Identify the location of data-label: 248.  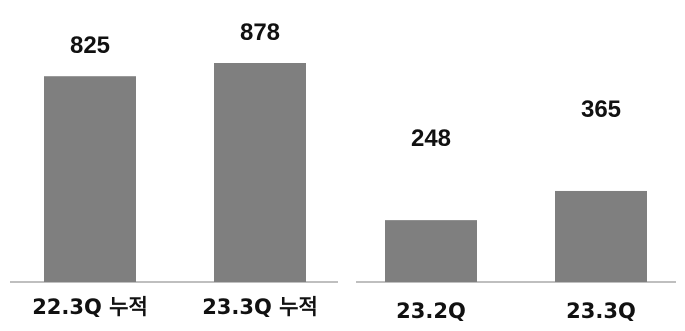
(431, 138).